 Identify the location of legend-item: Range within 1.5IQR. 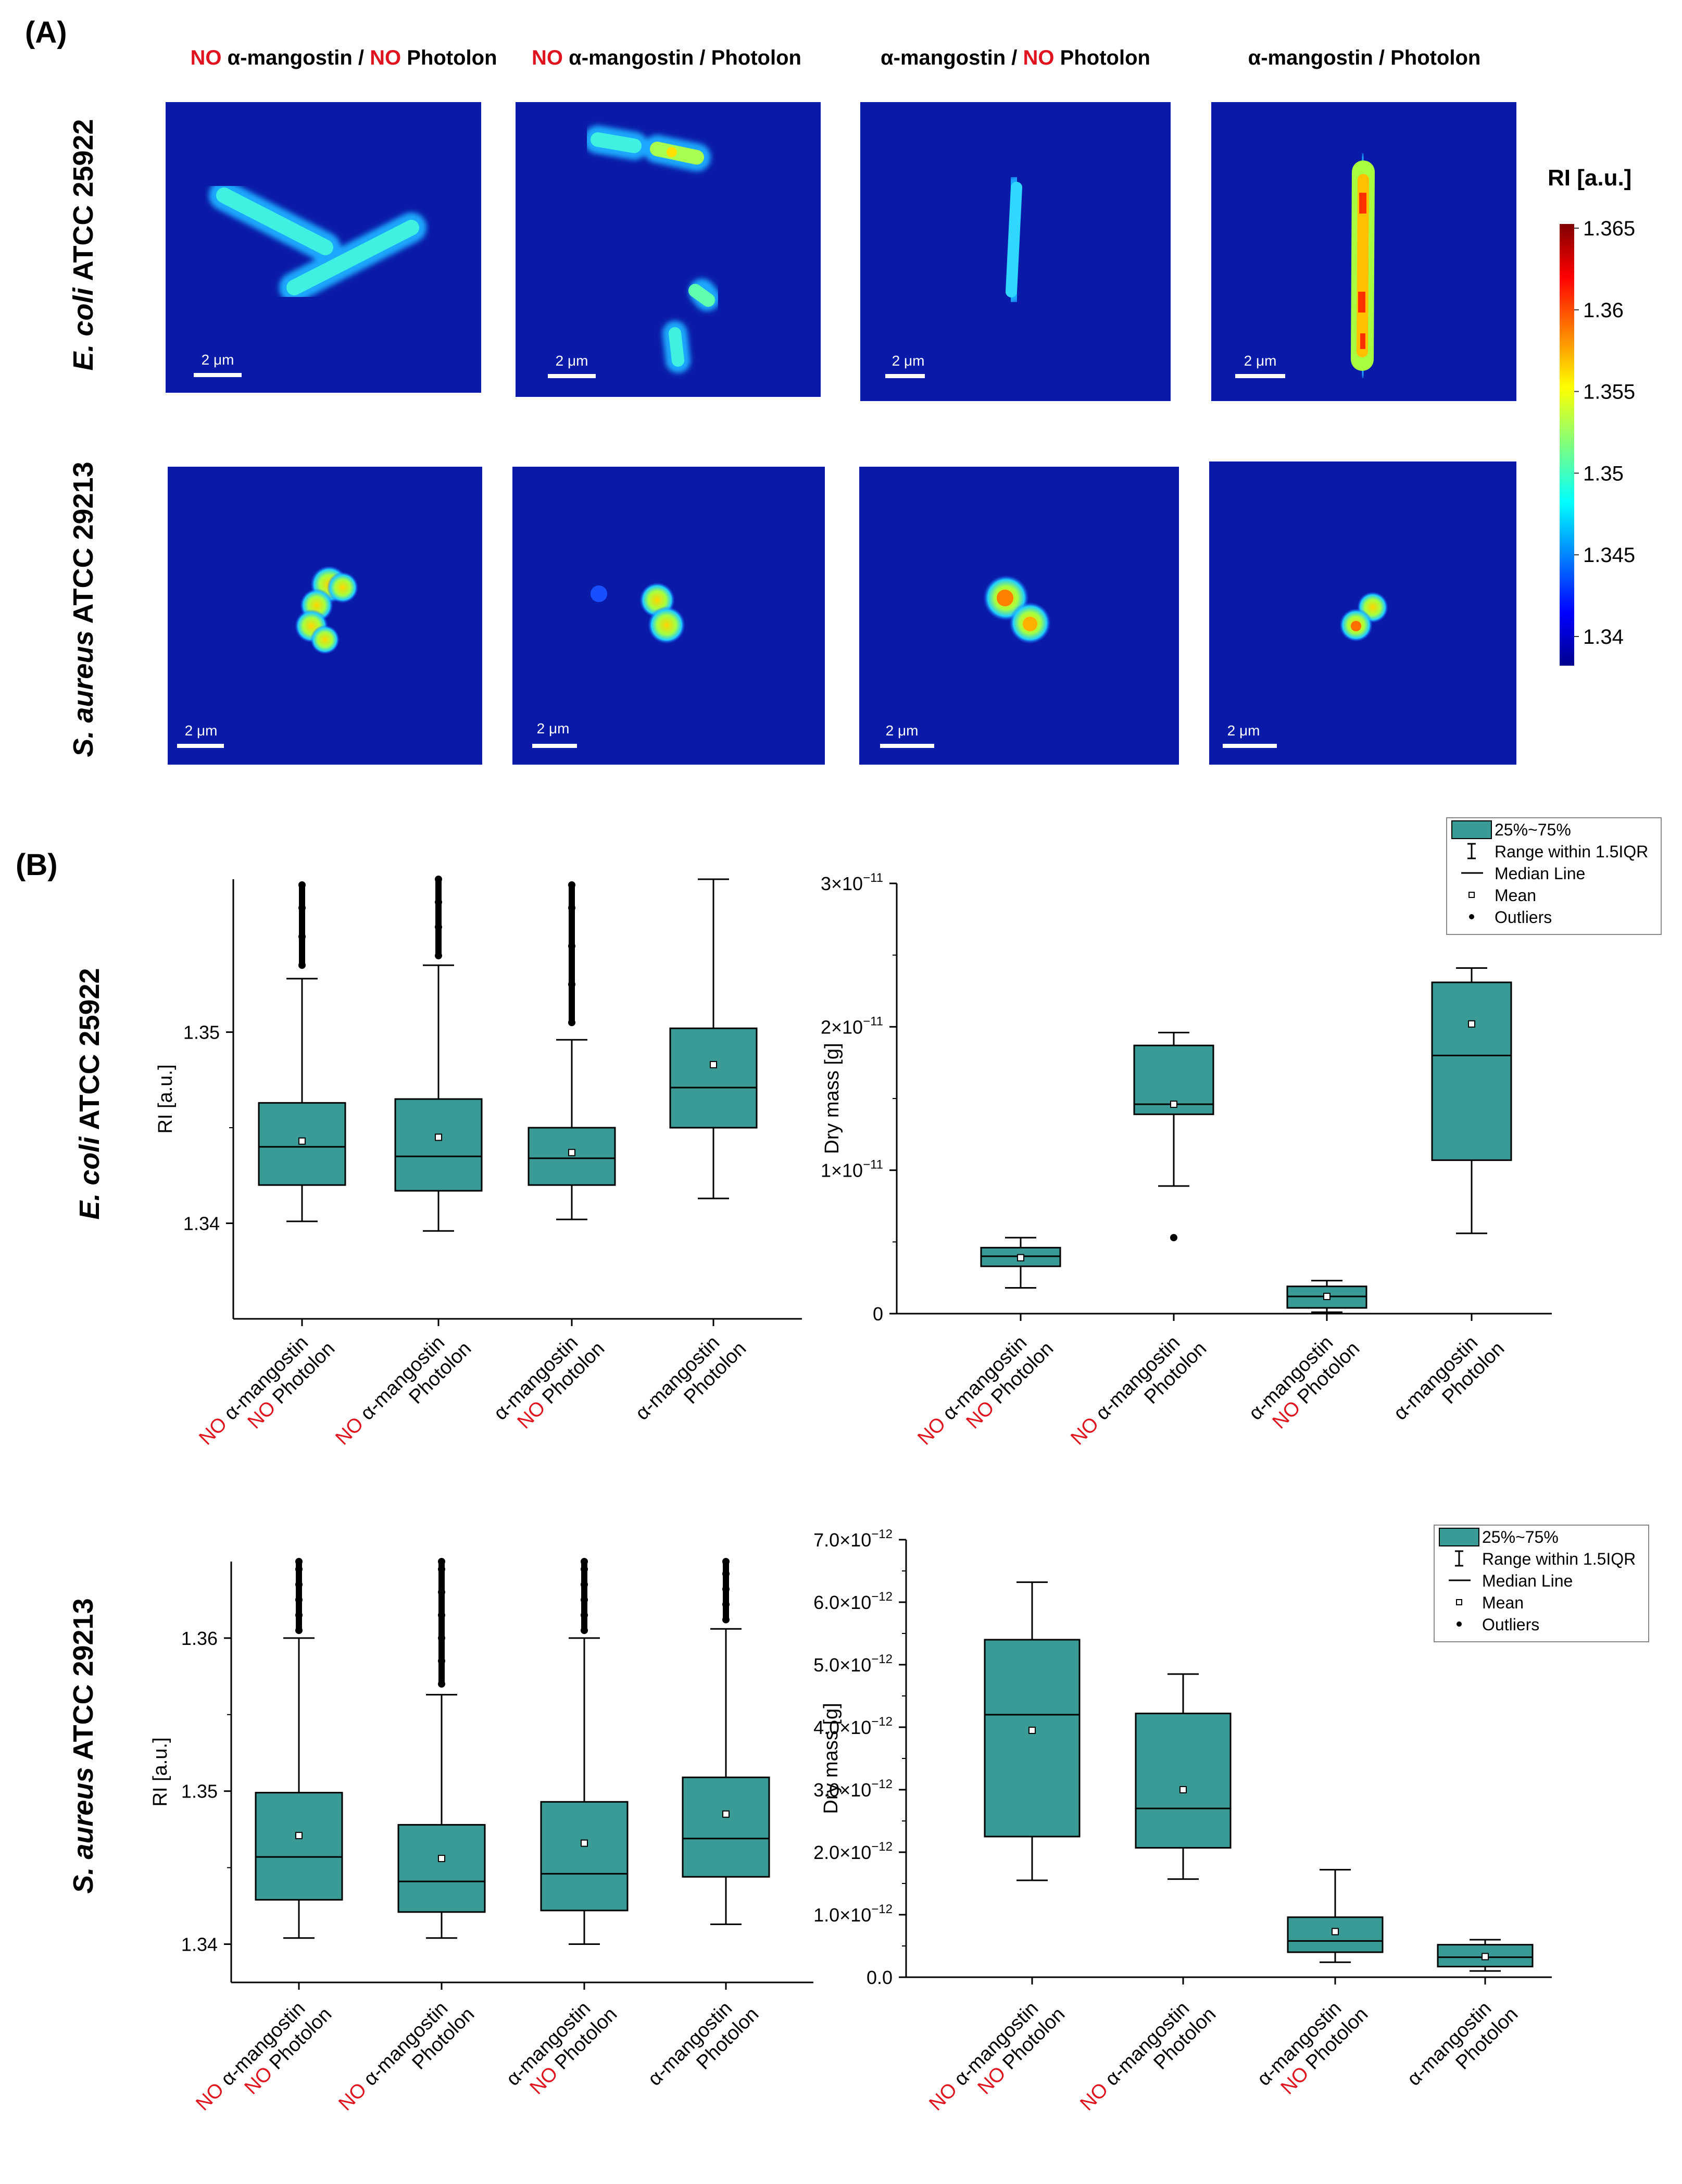
(1557, 852).